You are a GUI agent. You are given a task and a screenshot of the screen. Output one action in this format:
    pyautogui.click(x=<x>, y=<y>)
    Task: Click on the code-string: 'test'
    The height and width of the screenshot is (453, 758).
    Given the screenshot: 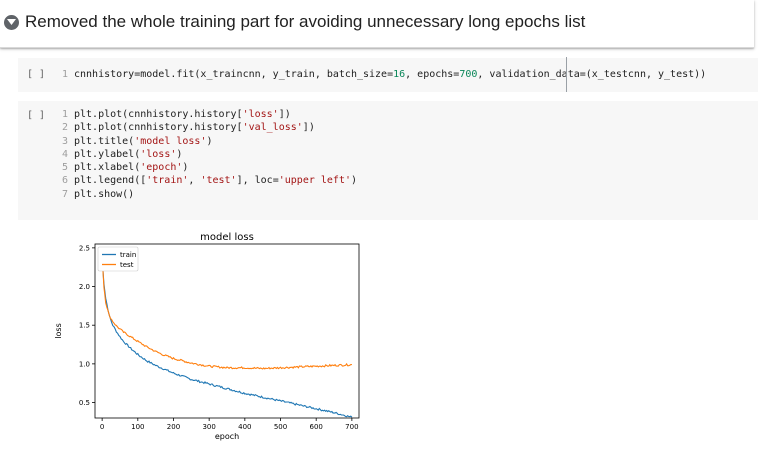 What is the action you would take?
    pyautogui.click(x=218, y=181)
    